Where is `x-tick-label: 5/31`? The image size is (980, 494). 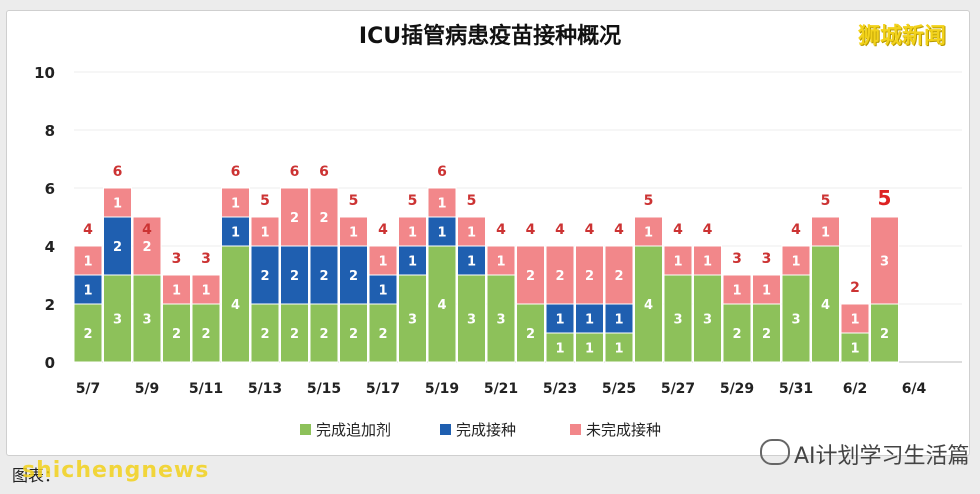 x-tick-label: 5/31 is located at coordinates (796, 389).